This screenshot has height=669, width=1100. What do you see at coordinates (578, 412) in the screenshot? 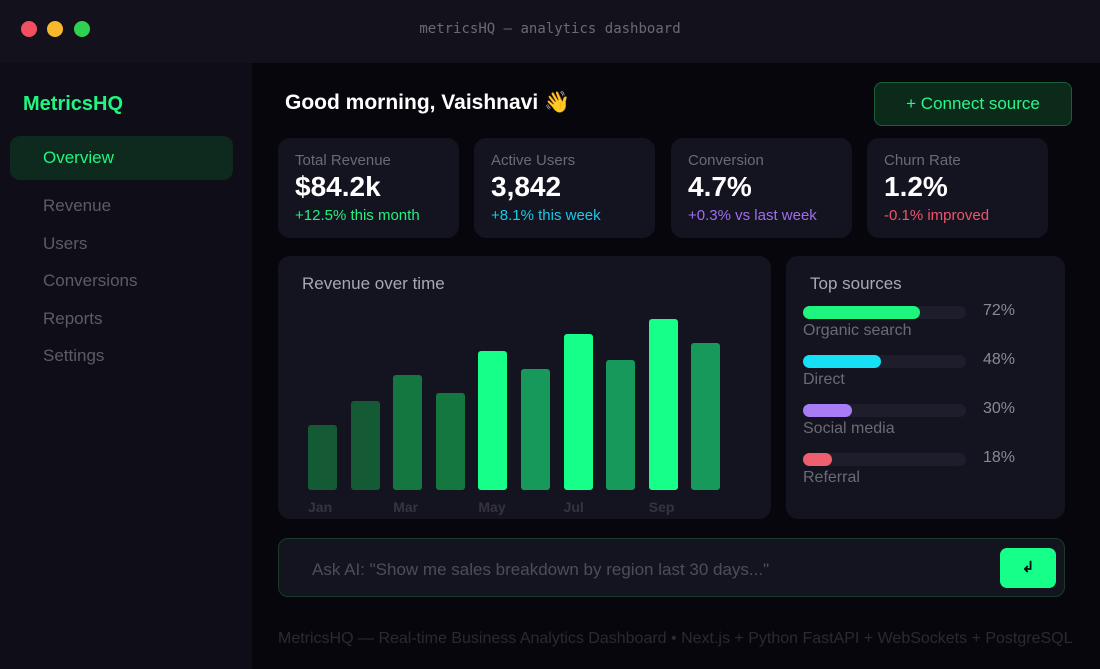
I see `bar-jul` at bounding box center [578, 412].